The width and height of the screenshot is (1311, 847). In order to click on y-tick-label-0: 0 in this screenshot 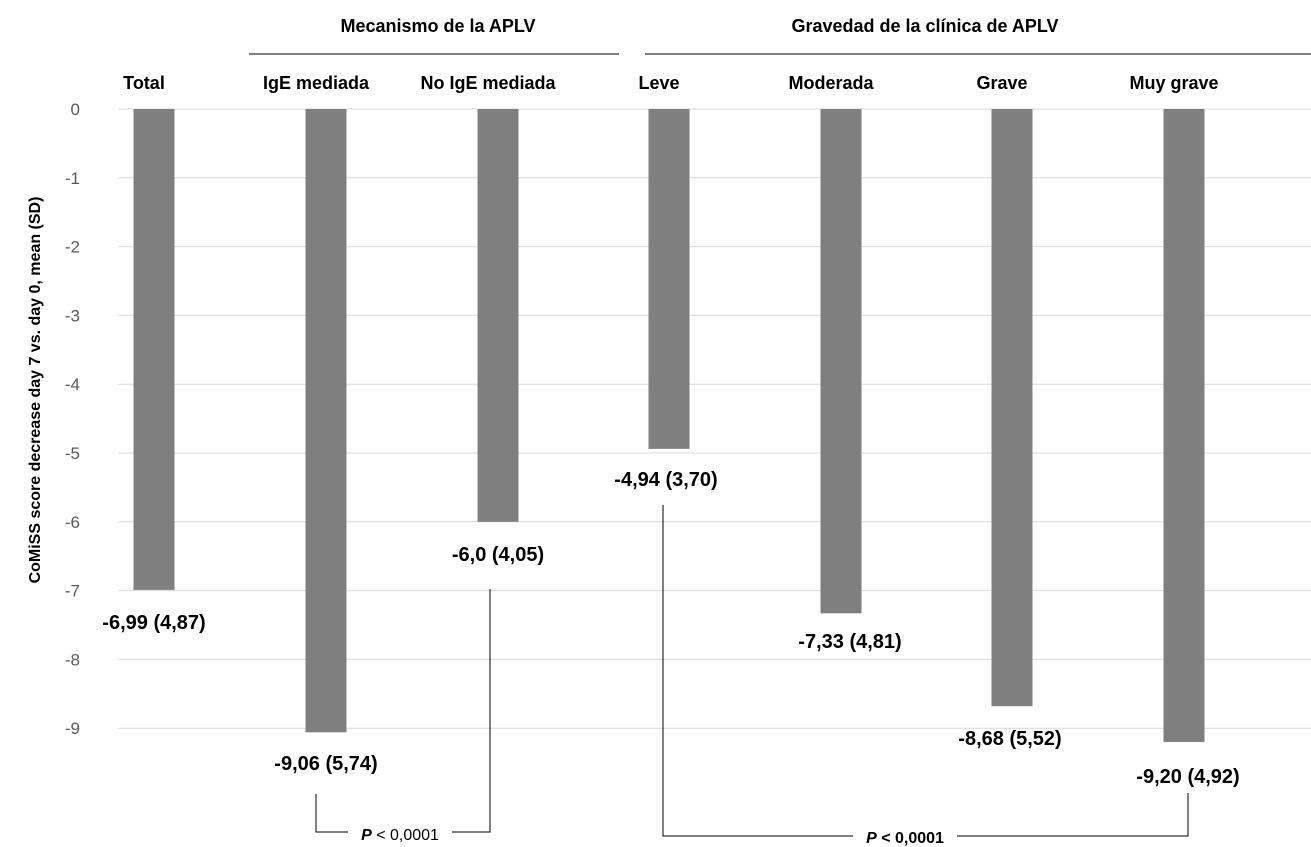, I will do `click(75, 109)`.